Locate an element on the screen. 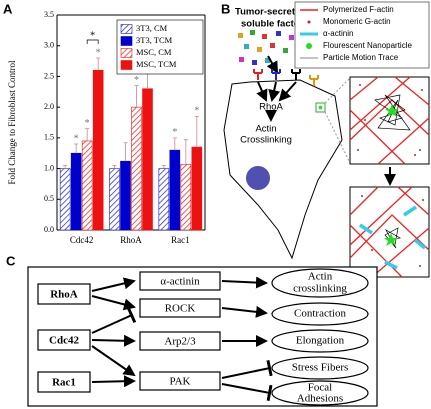  y-tick-label: 1.5 is located at coordinates (49, 137).